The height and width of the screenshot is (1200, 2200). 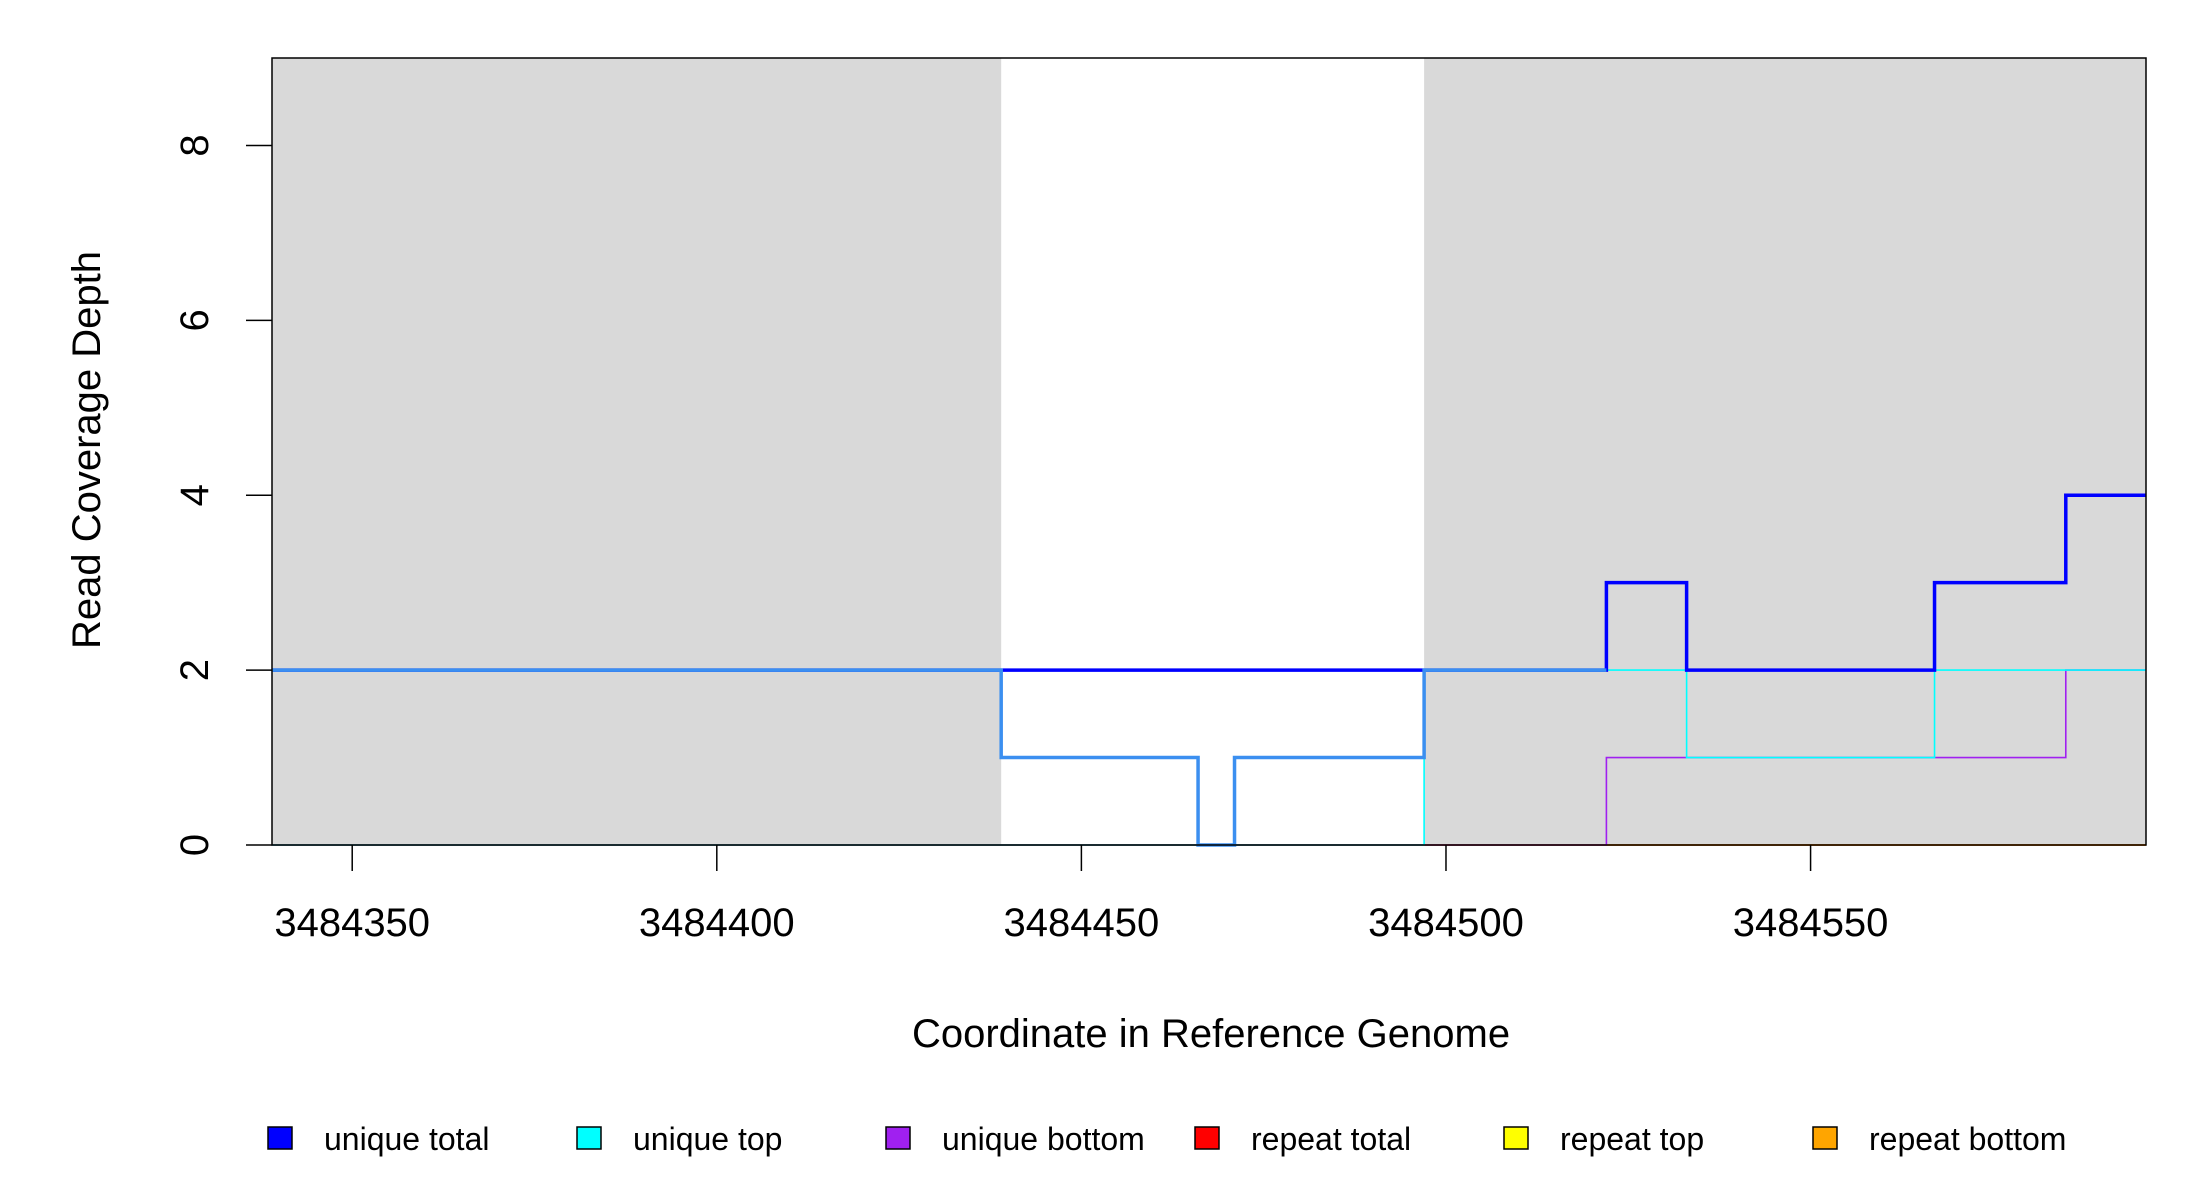 What do you see at coordinates (195, 320) in the screenshot?
I see `y-tick-label-3: 6` at bounding box center [195, 320].